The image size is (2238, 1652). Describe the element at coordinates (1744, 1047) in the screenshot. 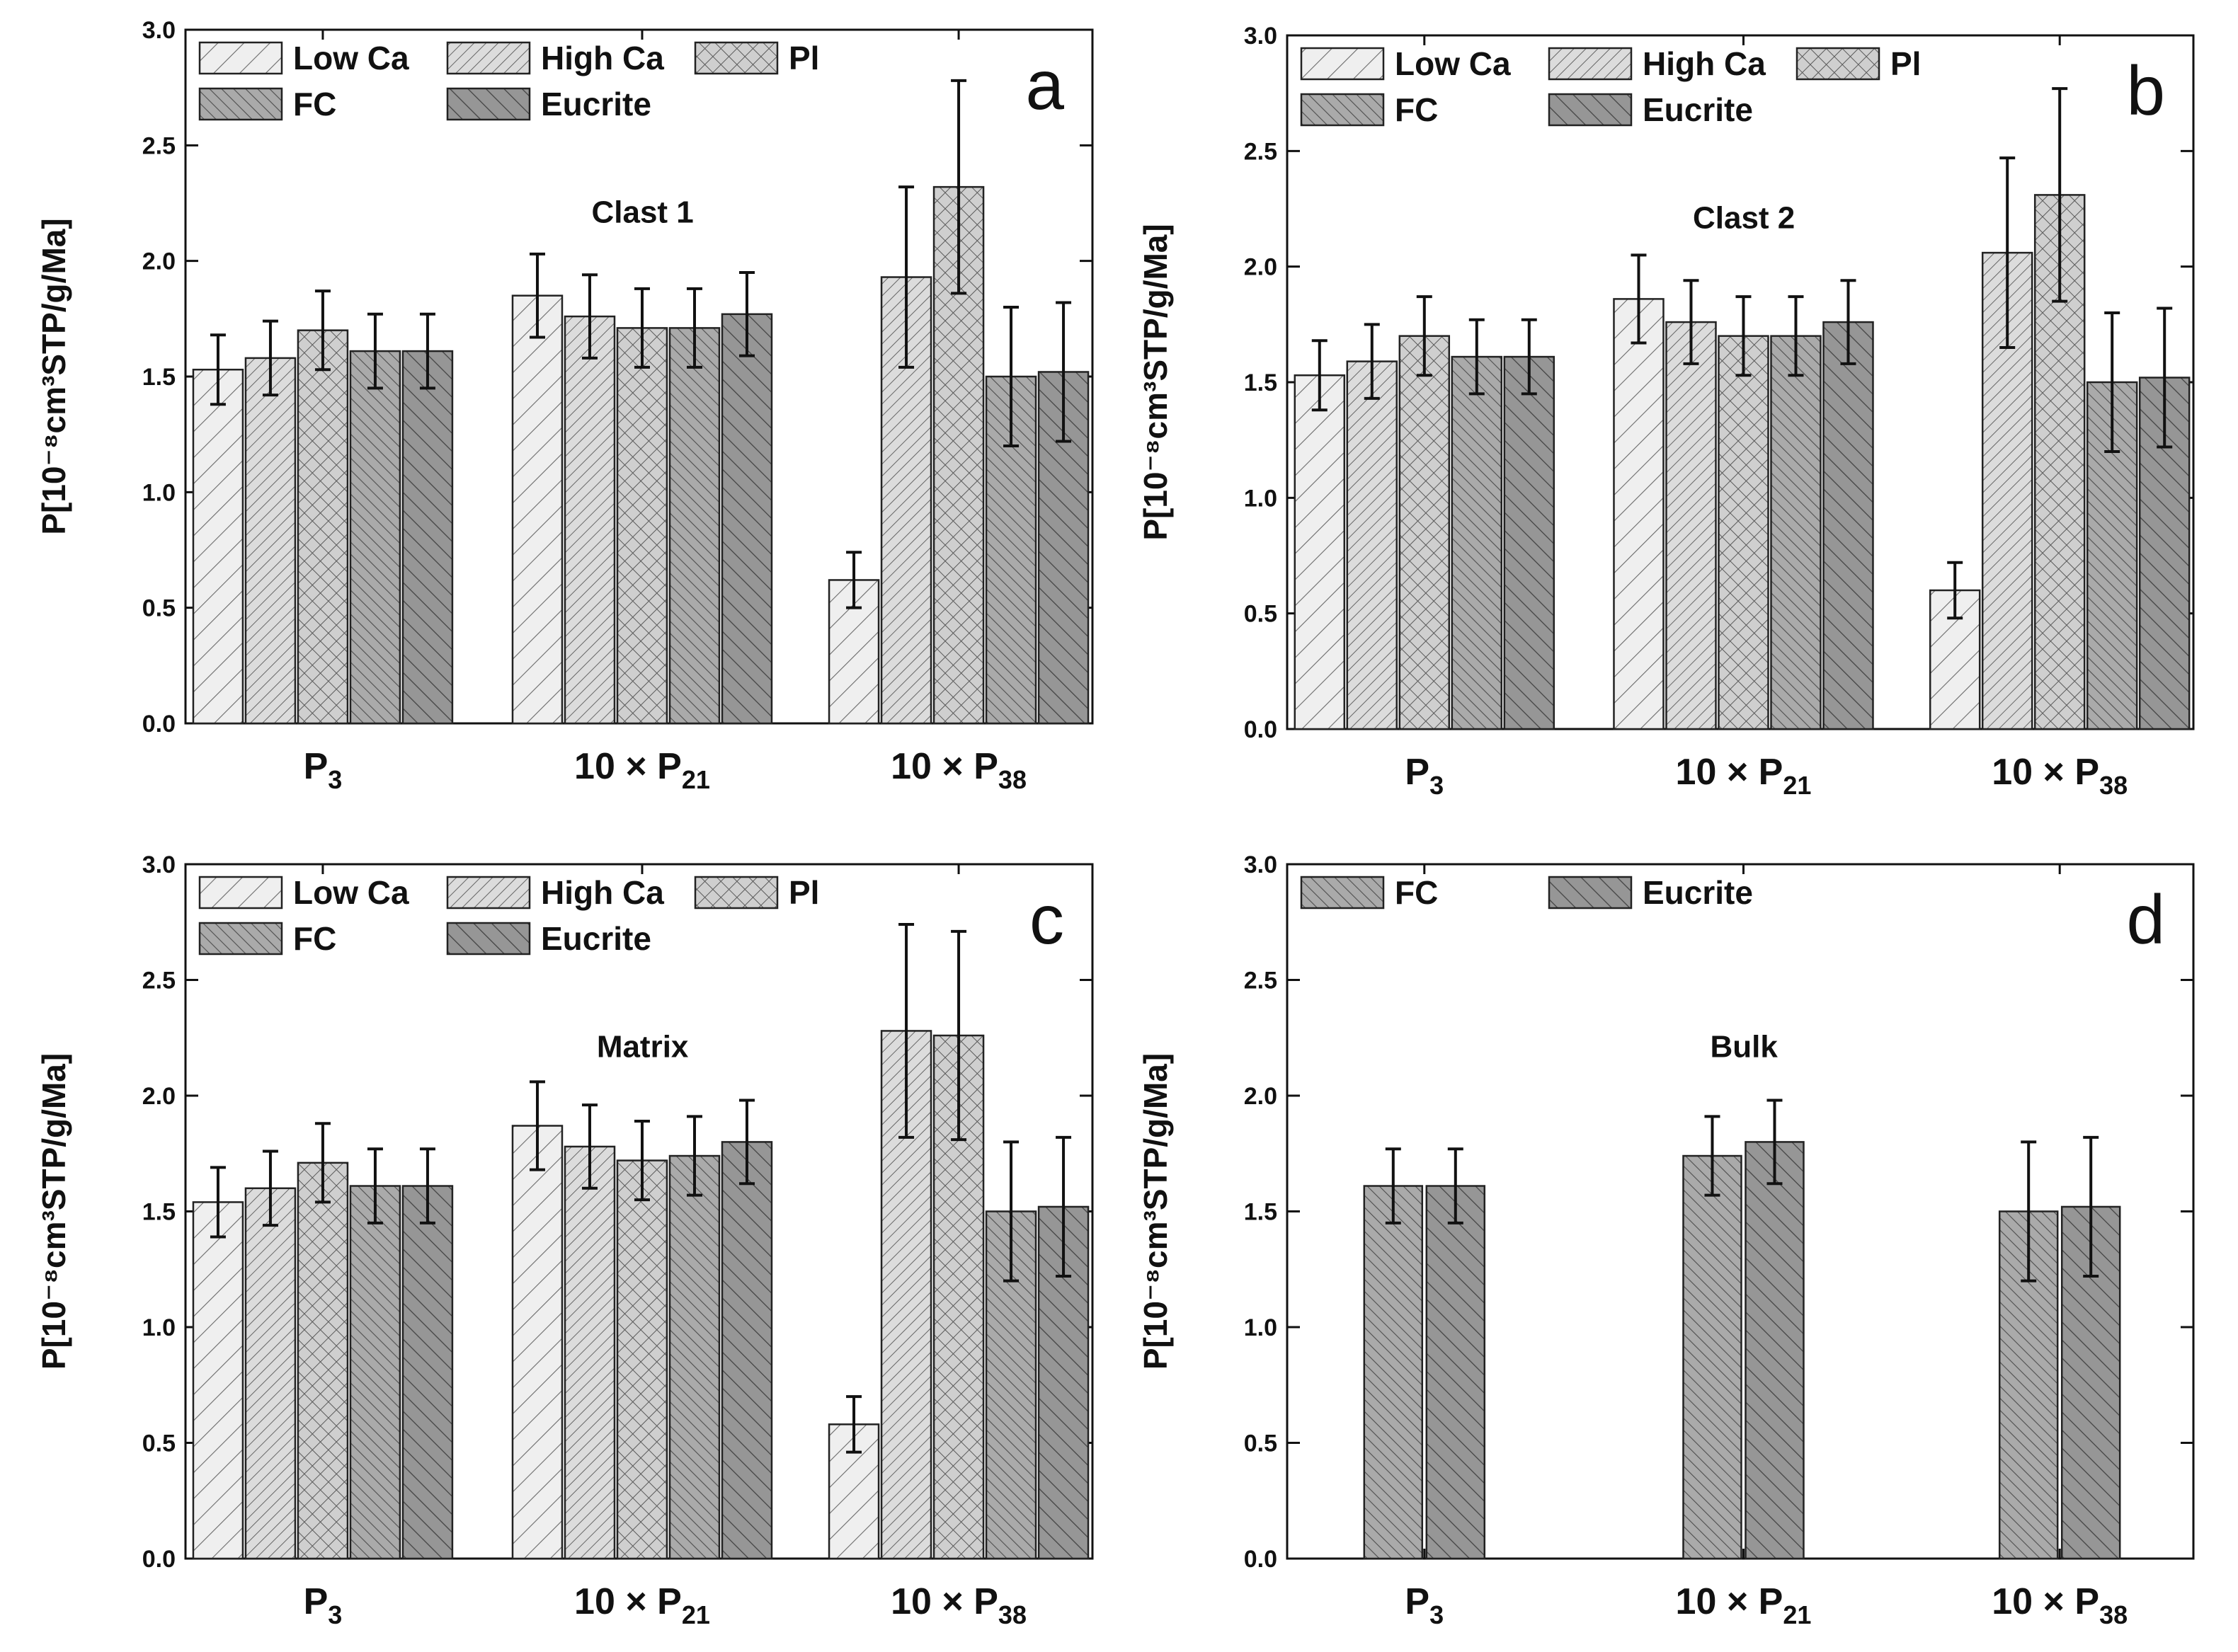

I see `panel-title: Bulk` at that location.